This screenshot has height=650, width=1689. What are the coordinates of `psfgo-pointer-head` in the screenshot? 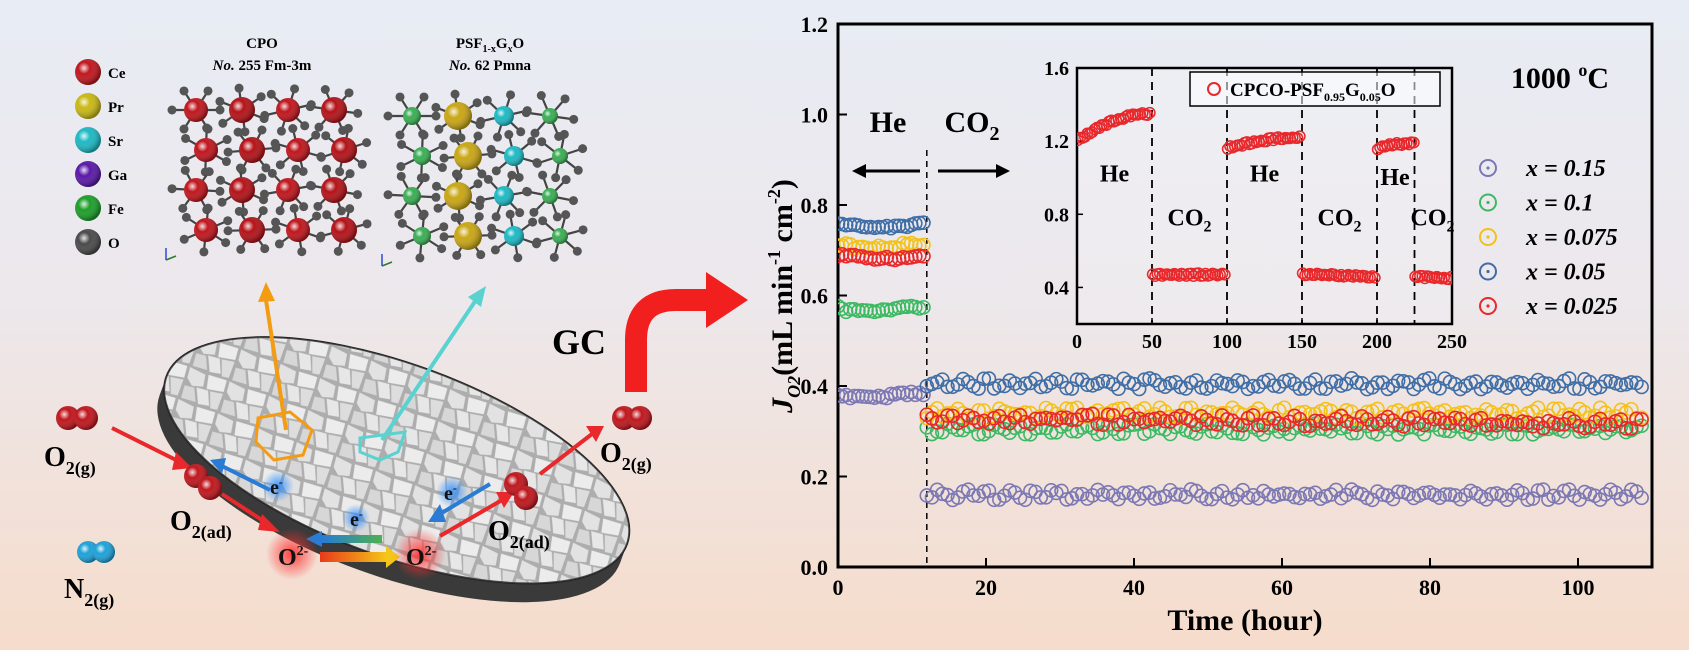 It's located at (477, 296).